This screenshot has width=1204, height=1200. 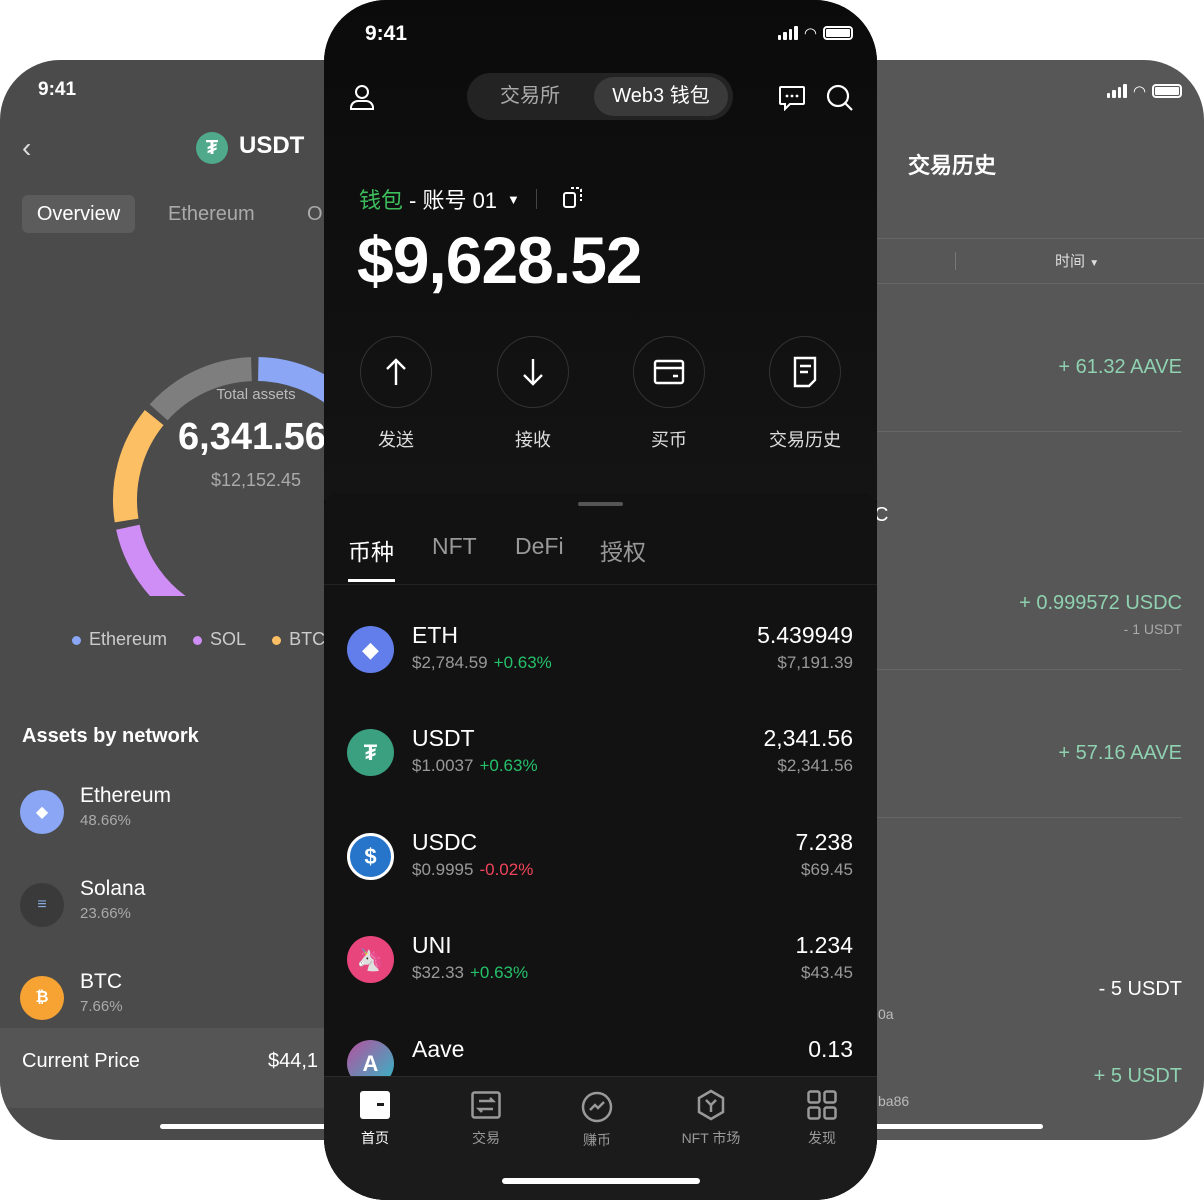 What do you see at coordinates (445, 842) in the screenshot?
I see `token-name: USDC` at bounding box center [445, 842].